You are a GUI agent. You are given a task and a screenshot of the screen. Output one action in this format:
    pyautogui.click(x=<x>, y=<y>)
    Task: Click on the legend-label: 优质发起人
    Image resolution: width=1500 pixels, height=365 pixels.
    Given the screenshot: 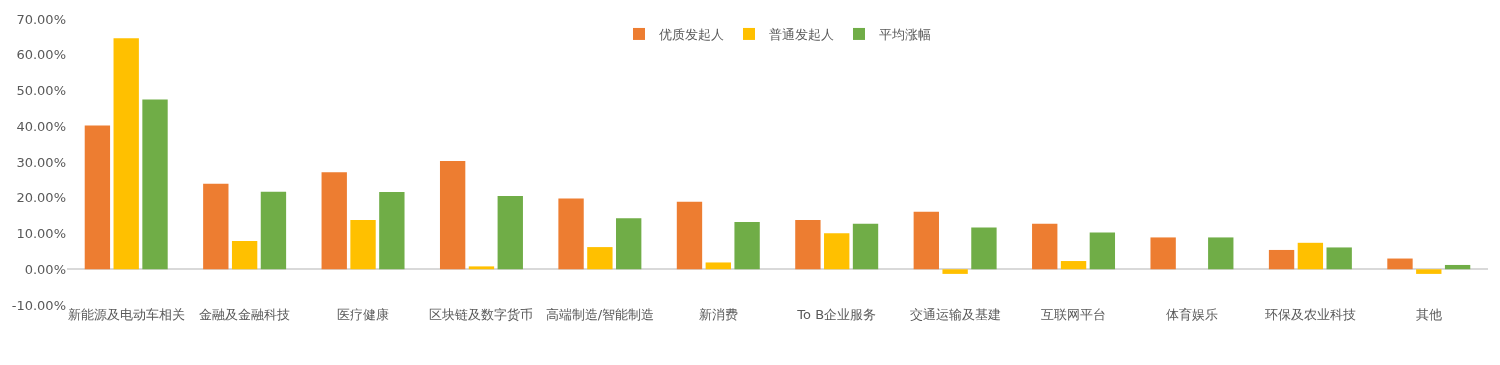 What is the action you would take?
    pyautogui.click(x=691, y=35)
    